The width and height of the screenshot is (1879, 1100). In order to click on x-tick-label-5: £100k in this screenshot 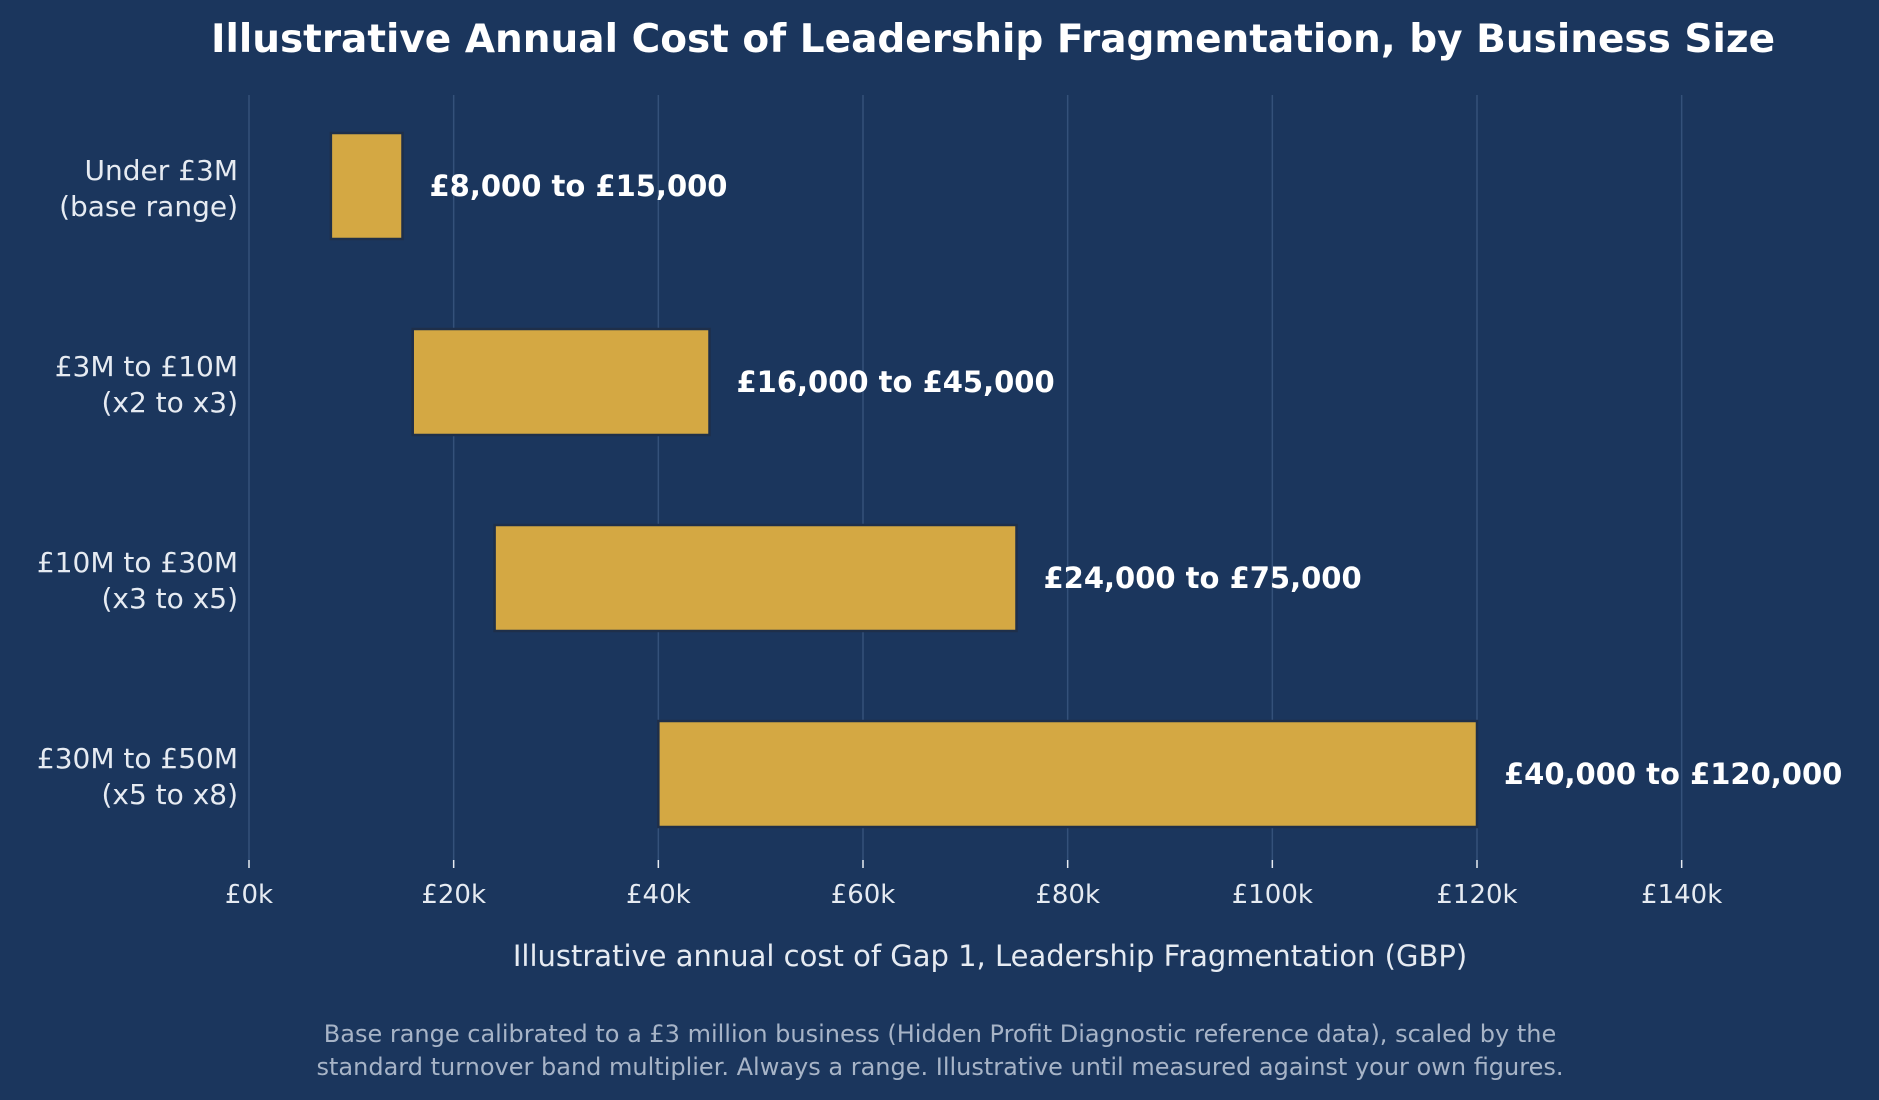, I will do `click(1272, 895)`.